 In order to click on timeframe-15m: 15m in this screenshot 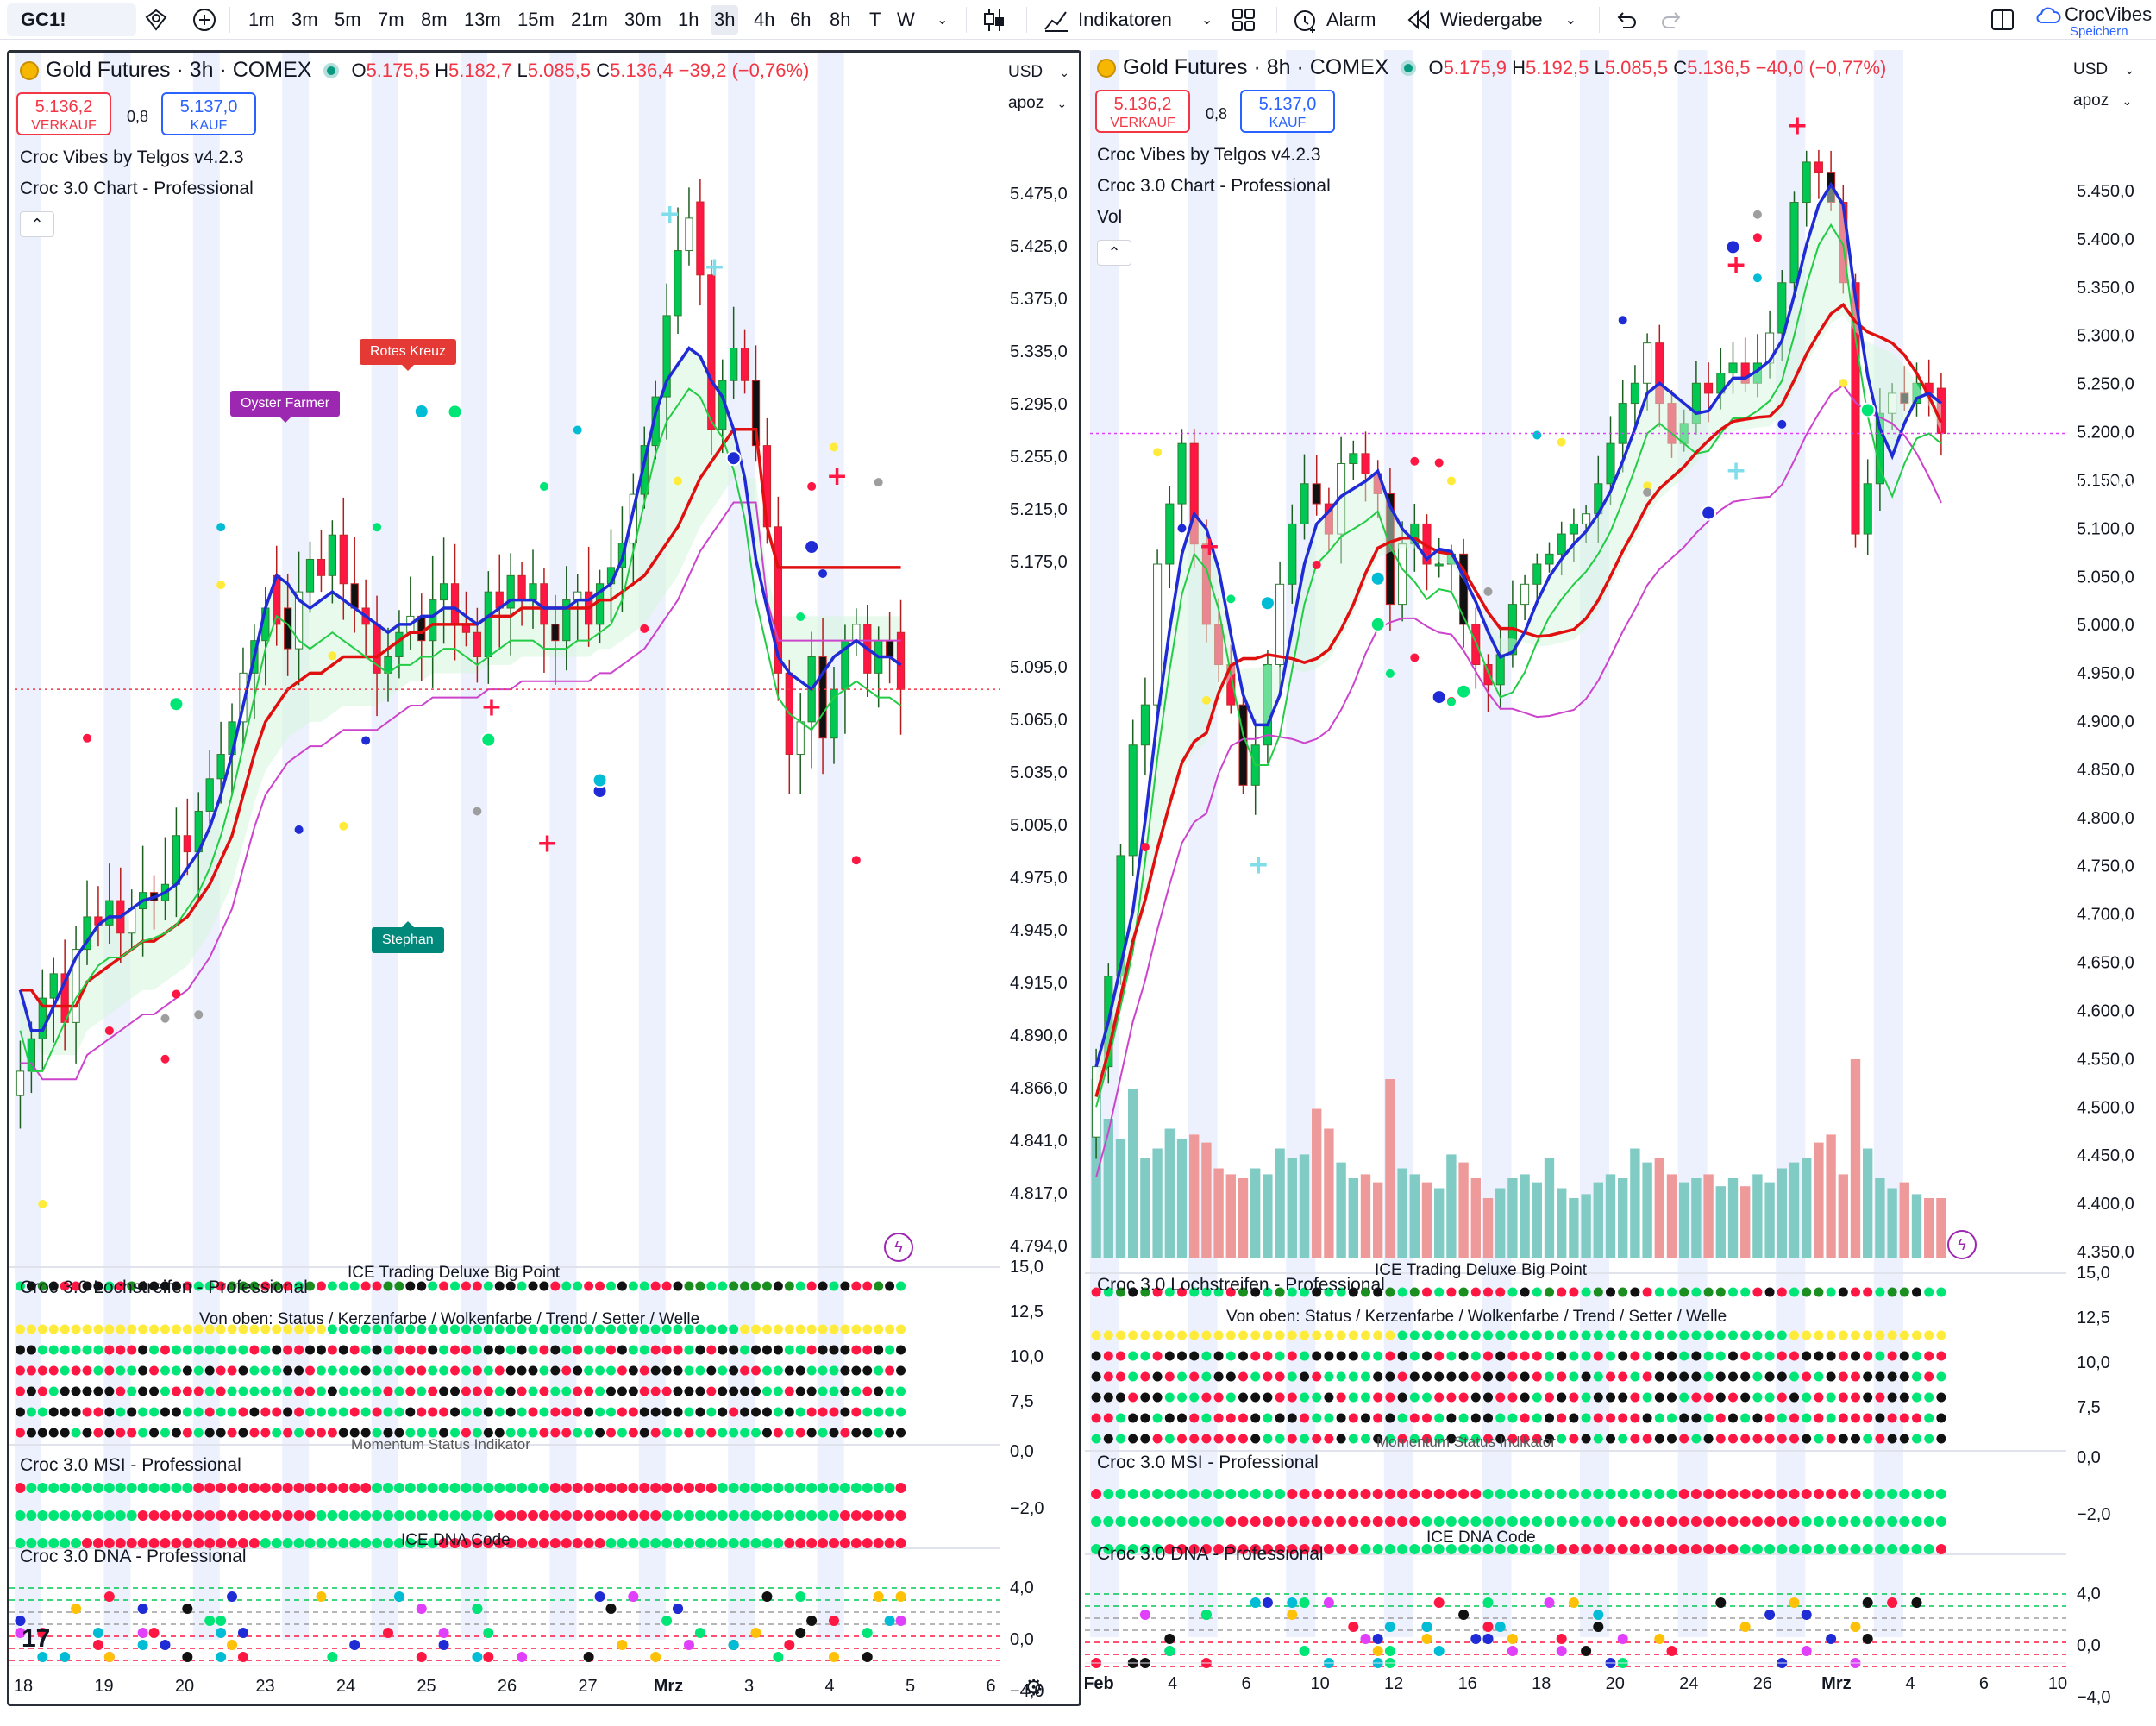, I will do `click(536, 20)`.